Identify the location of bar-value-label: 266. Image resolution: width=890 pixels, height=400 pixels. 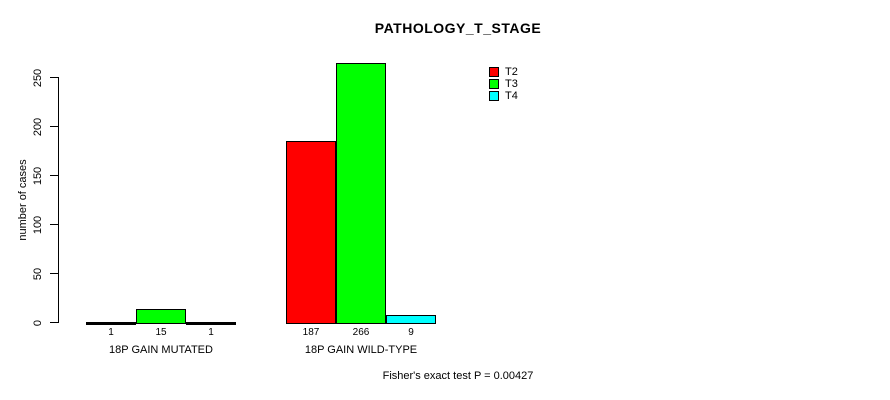
(361, 332).